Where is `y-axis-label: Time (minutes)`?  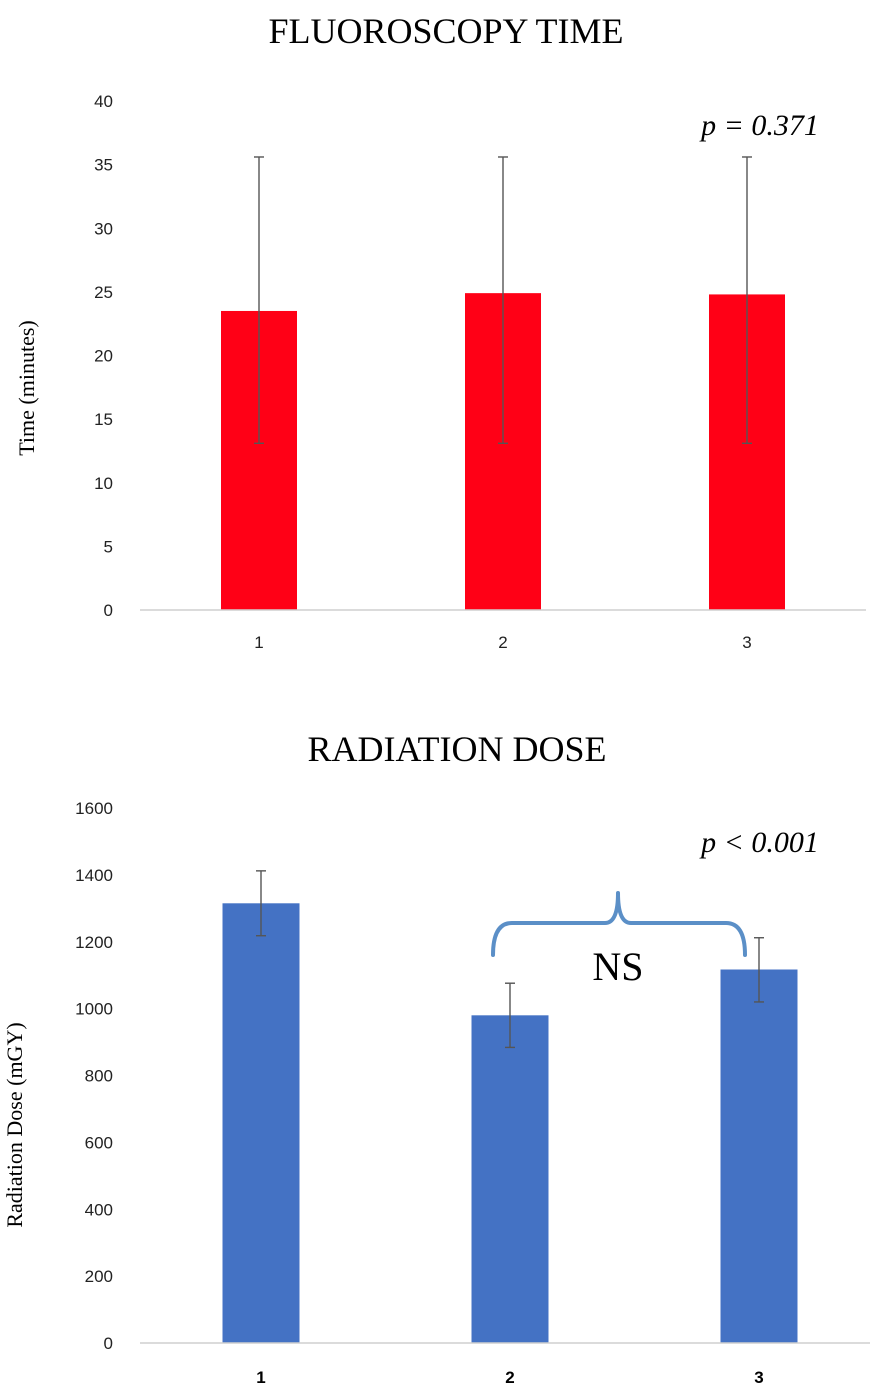
y-axis-label: Time (minutes) is located at coordinates (26, 387).